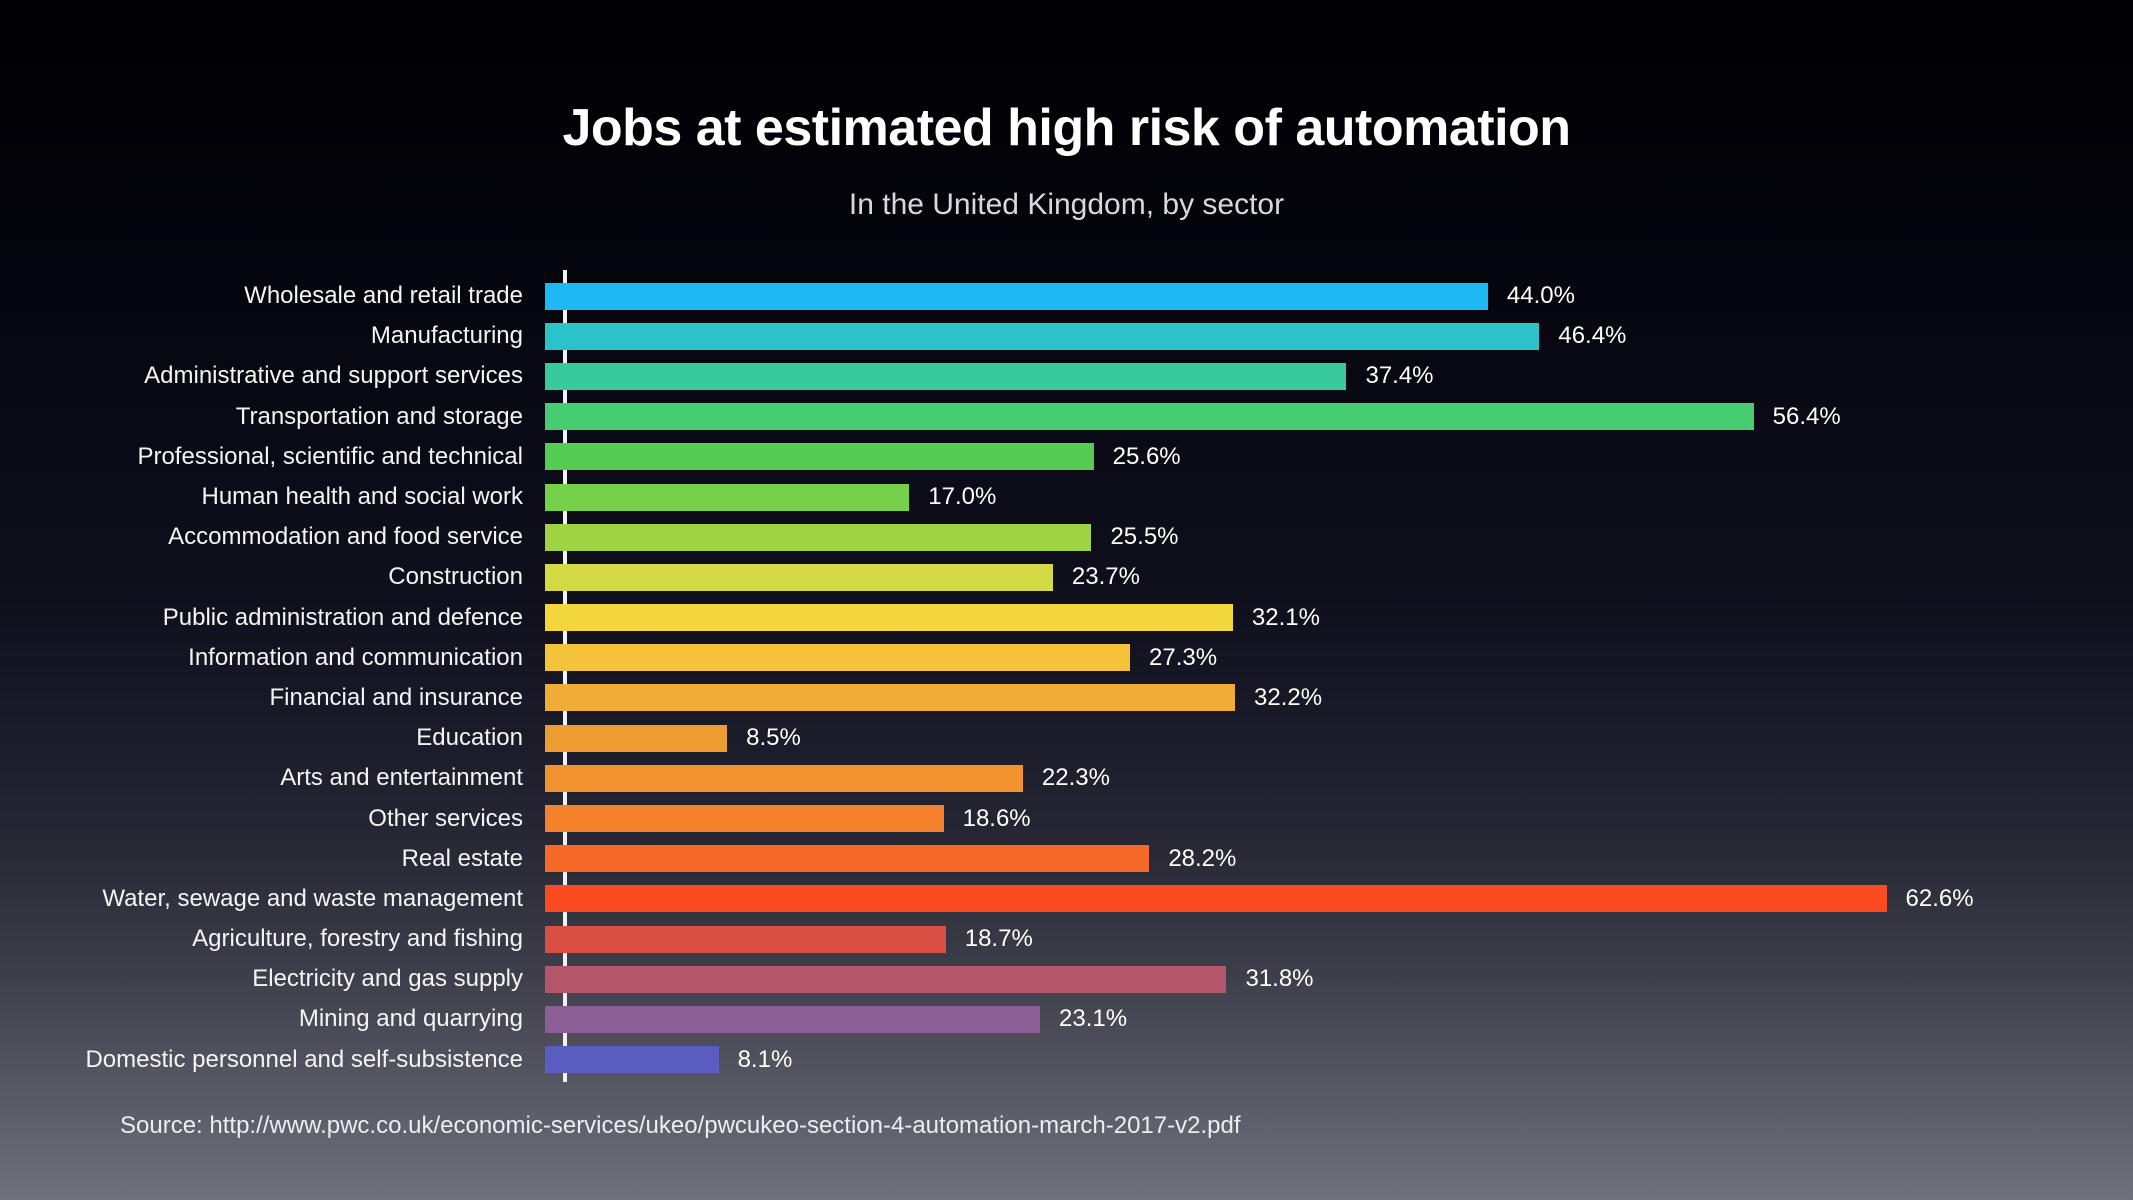 Image resolution: width=2133 pixels, height=1200 pixels. Describe the element at coordinates (1399, 376) in the screenshot. I see `value-label: 37.4%` at that location.